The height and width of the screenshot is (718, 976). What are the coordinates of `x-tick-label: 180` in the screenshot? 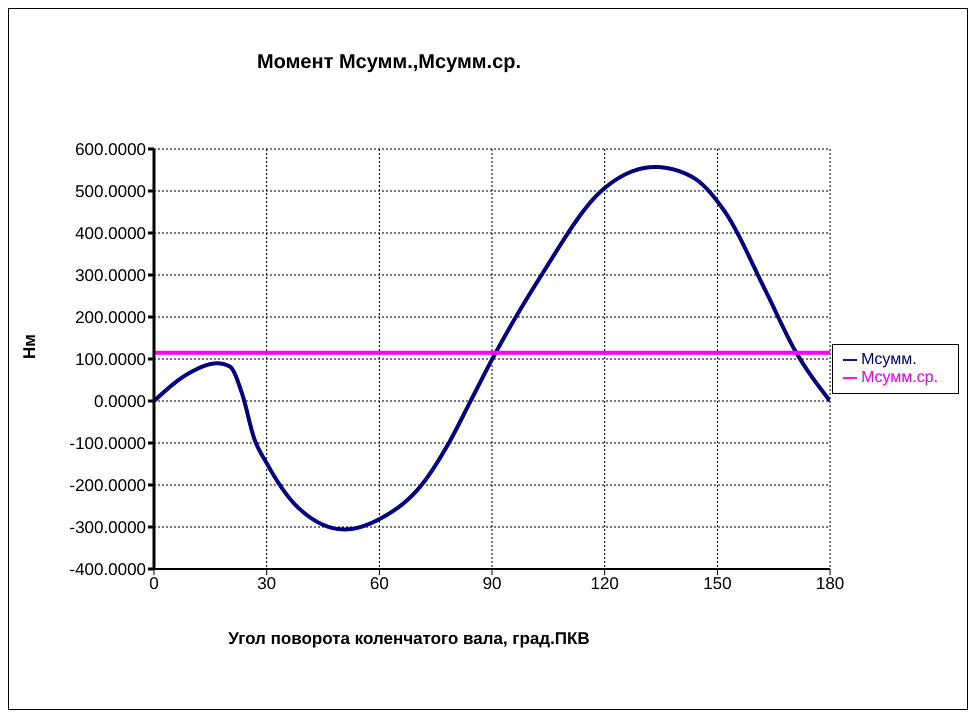 It's located at (830, 584).